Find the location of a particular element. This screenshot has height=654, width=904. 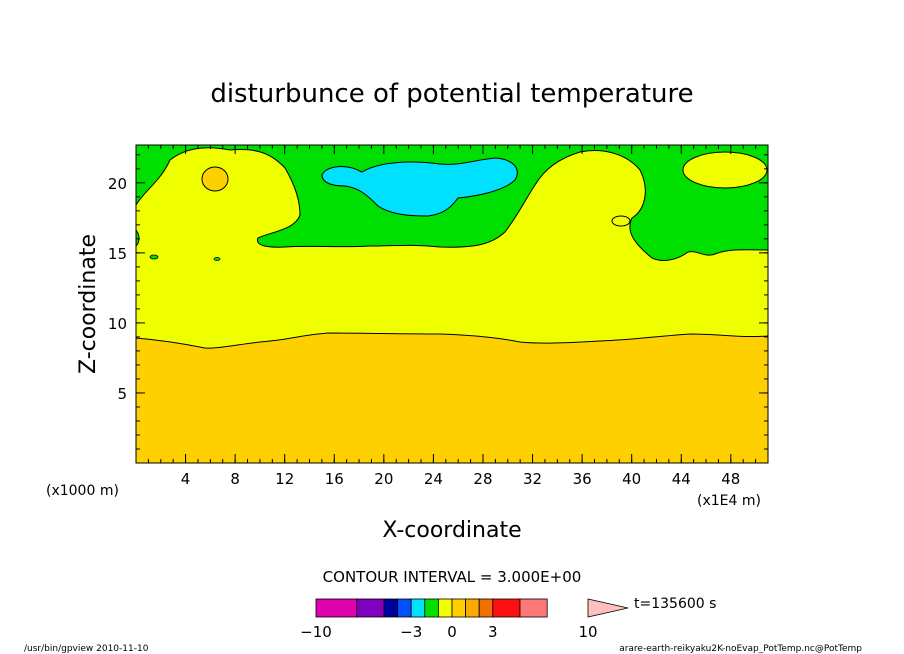

x-tick-label: 40 is located at coordinates (631, 479).